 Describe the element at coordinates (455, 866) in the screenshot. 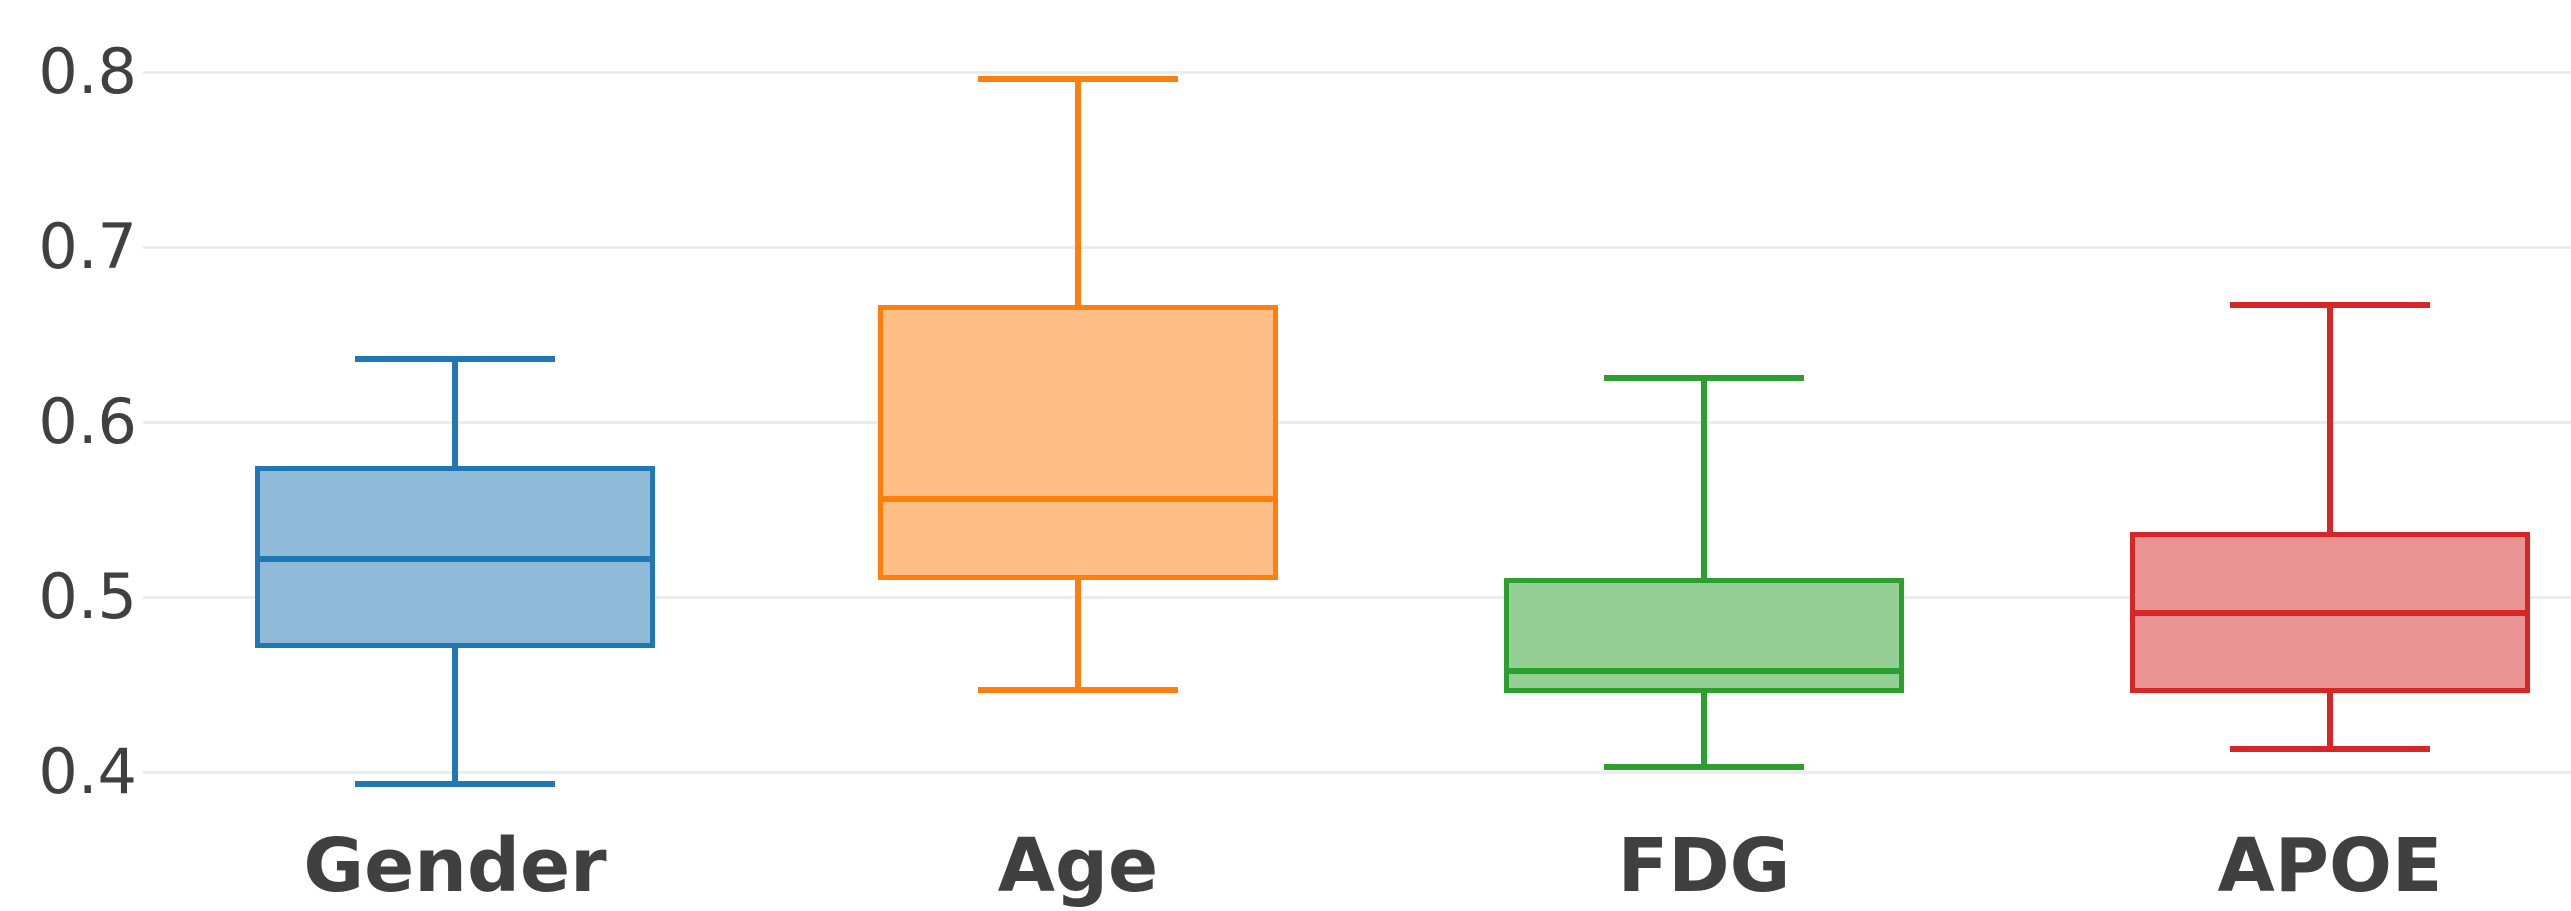

I see `x-axis-label-gender: Gender` at that location.